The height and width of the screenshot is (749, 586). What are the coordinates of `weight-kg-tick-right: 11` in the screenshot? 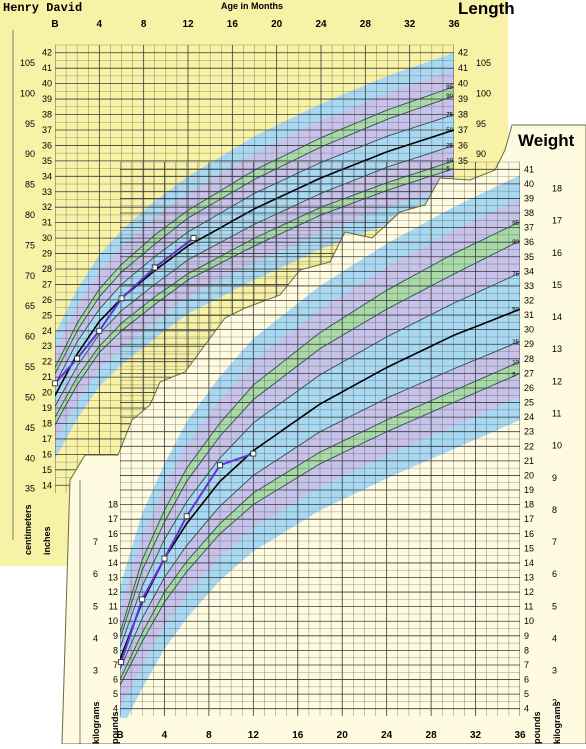 It's located at (556, 413).